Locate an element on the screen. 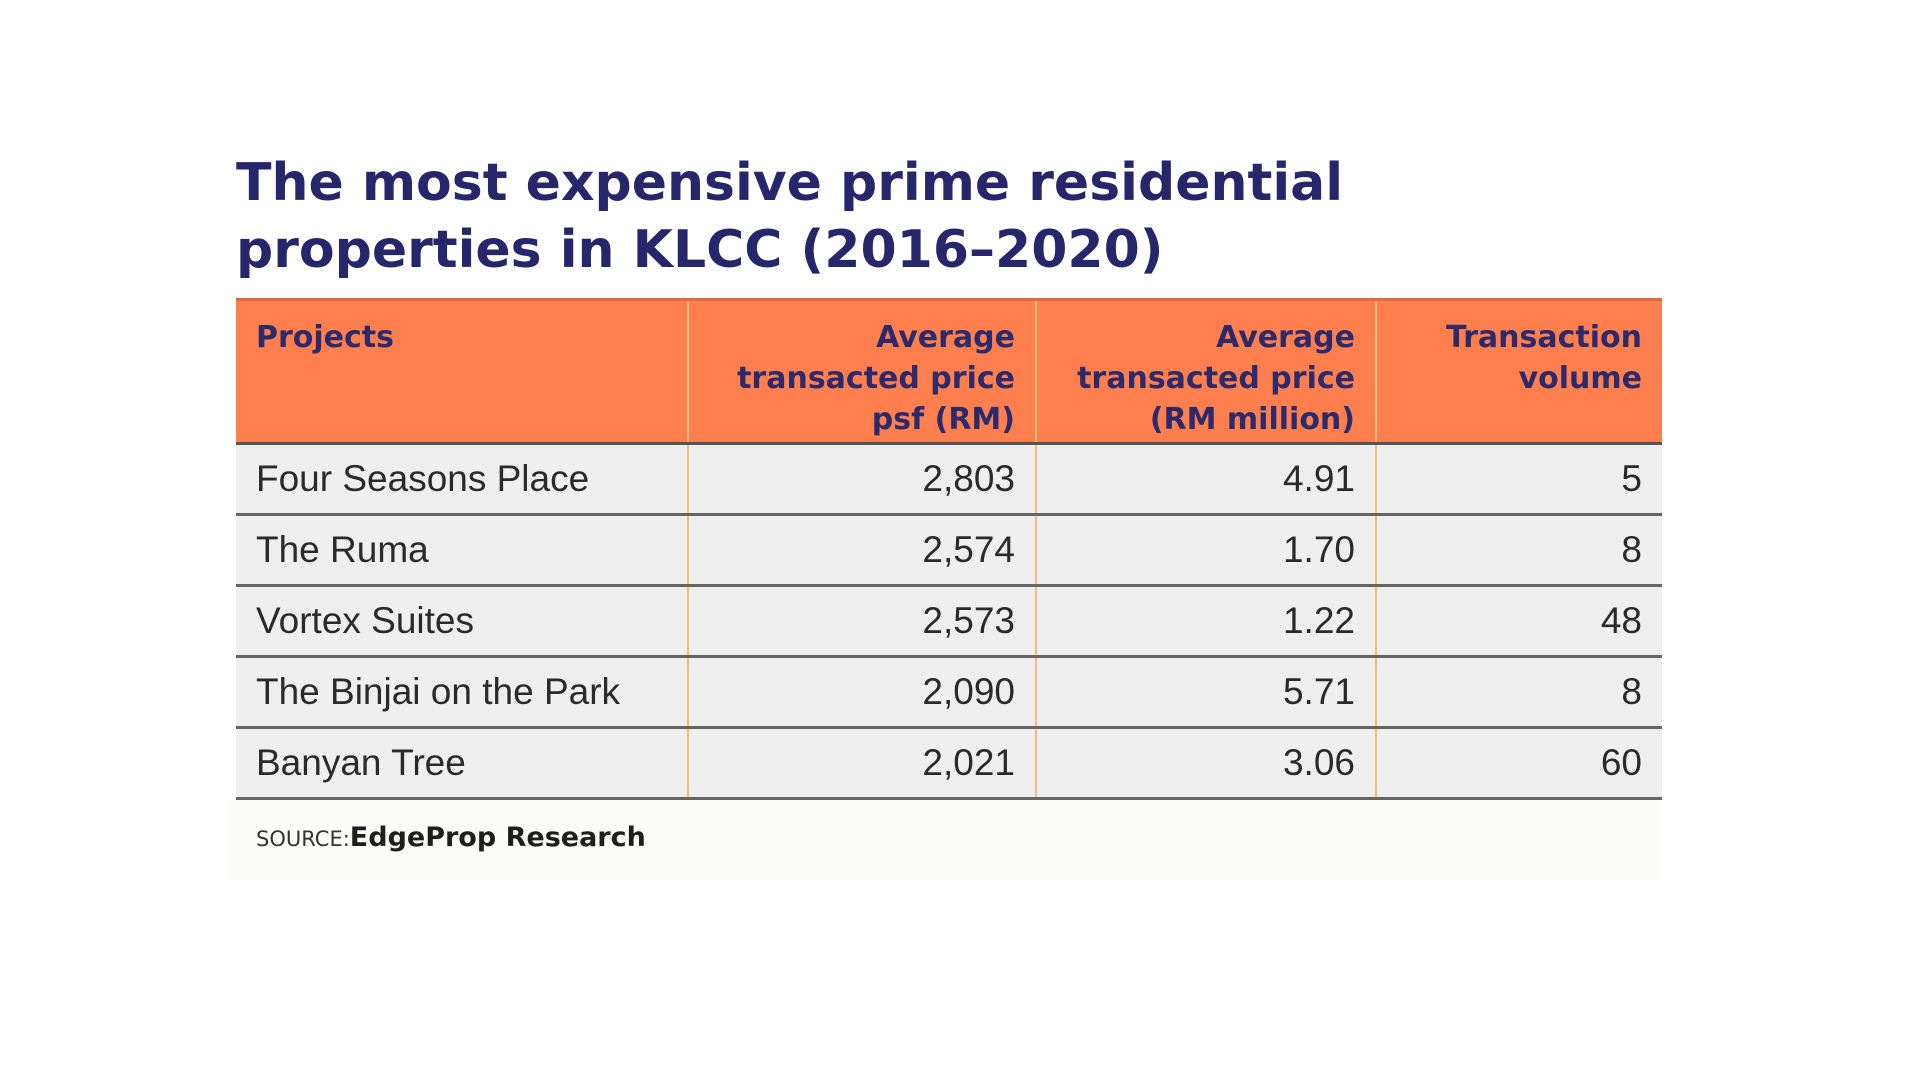 This screenshot has height=1080, width=1920. cell-price-million: 3.06 is located at coordinates (1205, 763).